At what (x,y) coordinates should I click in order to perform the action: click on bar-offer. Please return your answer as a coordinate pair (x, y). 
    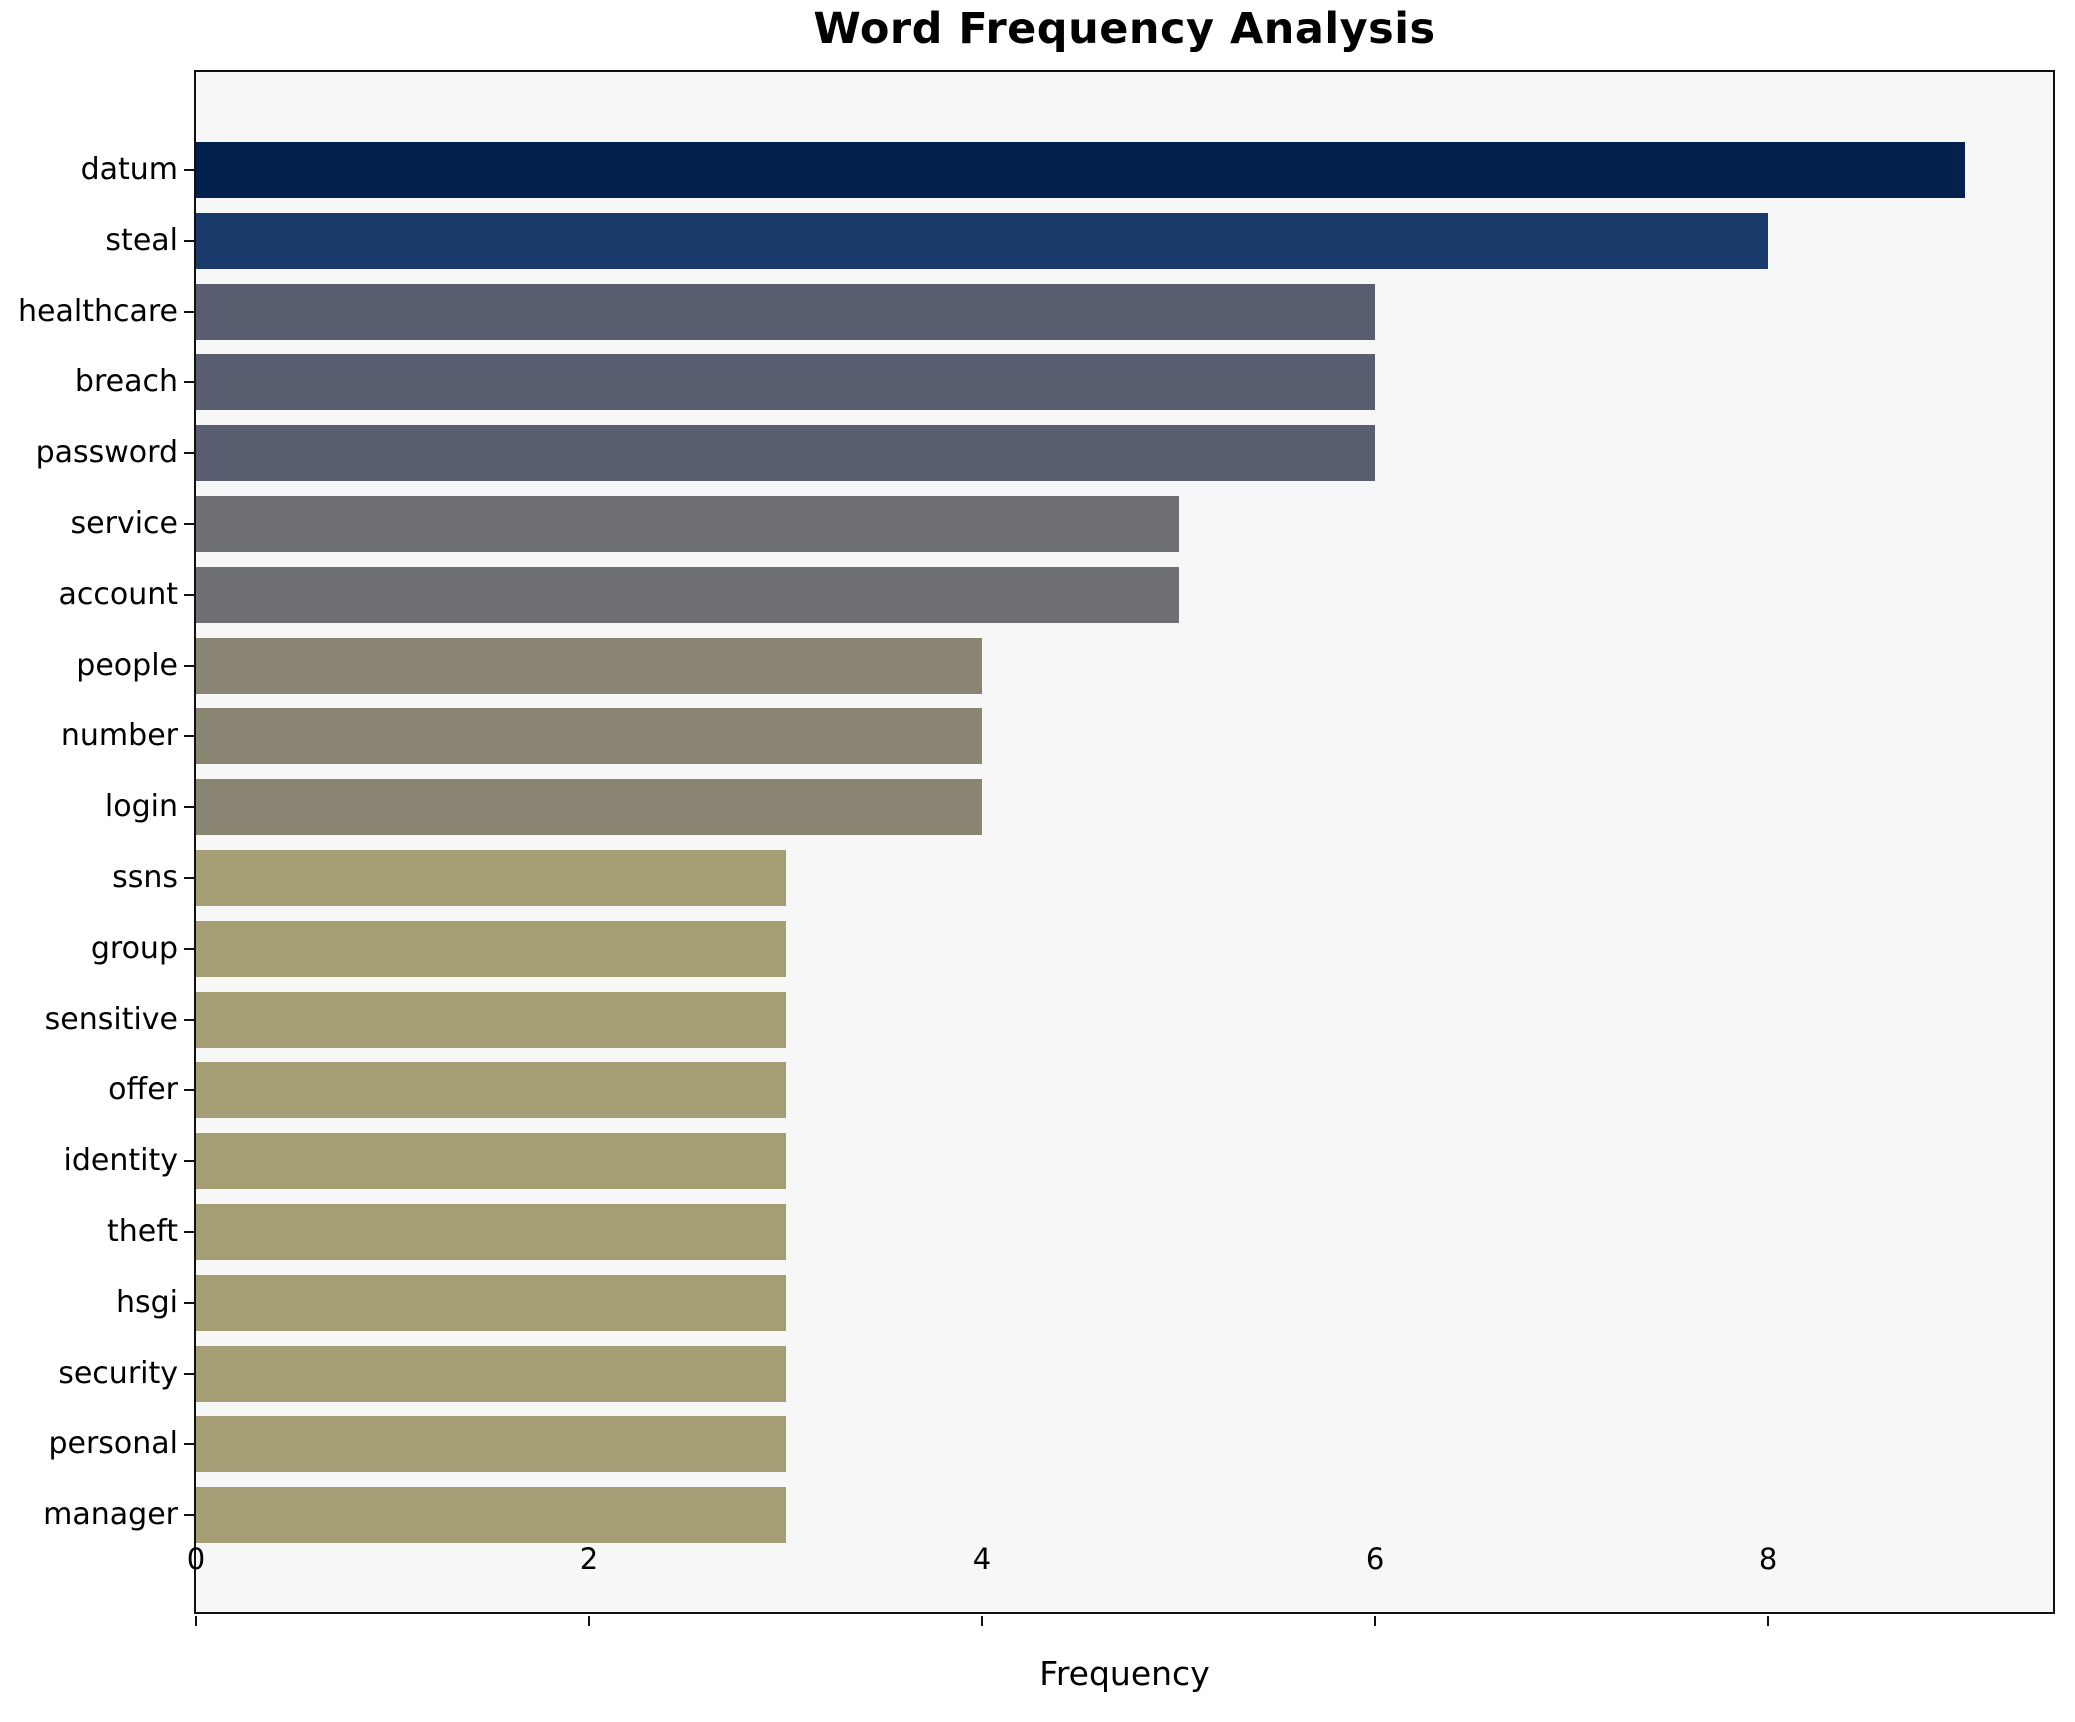
    Looking at the image, I should click on (491, 1090).